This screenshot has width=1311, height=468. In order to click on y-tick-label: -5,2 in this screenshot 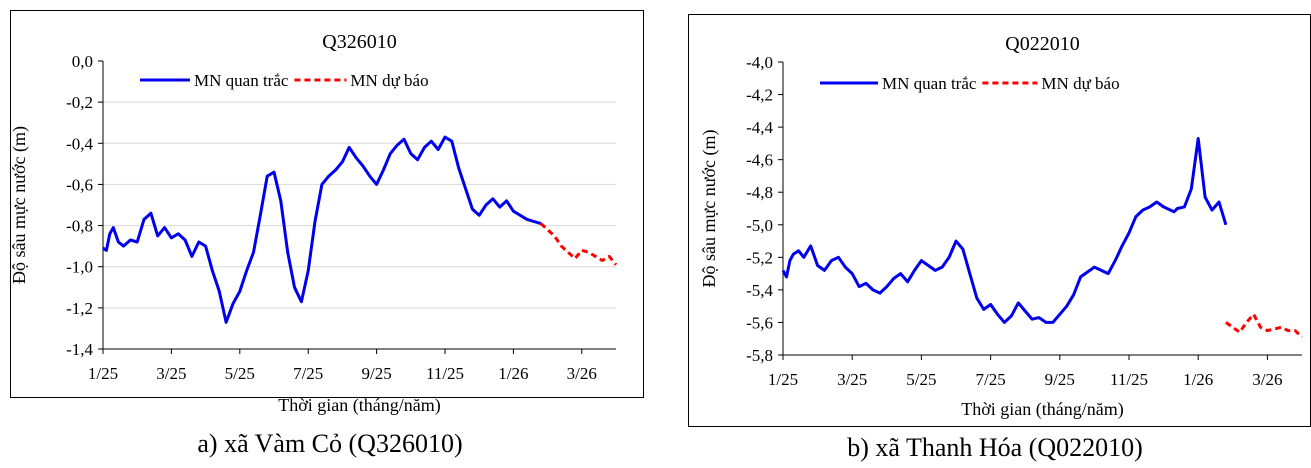, I will do `click(759, 257)`.